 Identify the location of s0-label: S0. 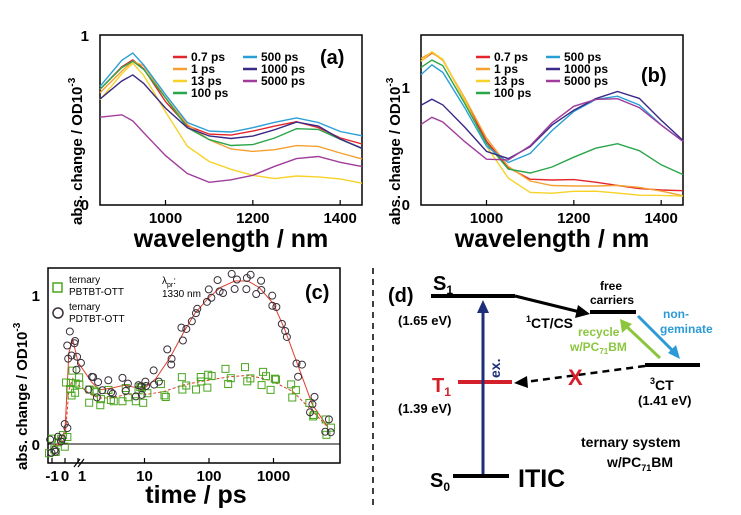
(440, 482).